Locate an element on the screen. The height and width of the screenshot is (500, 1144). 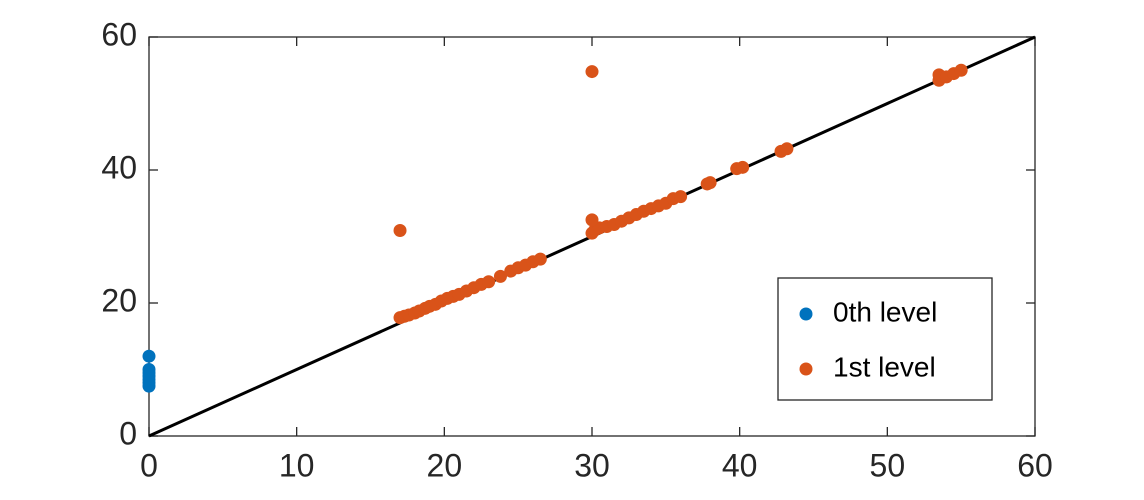
legend-label: 0th level is located at coordinates (885, 311).